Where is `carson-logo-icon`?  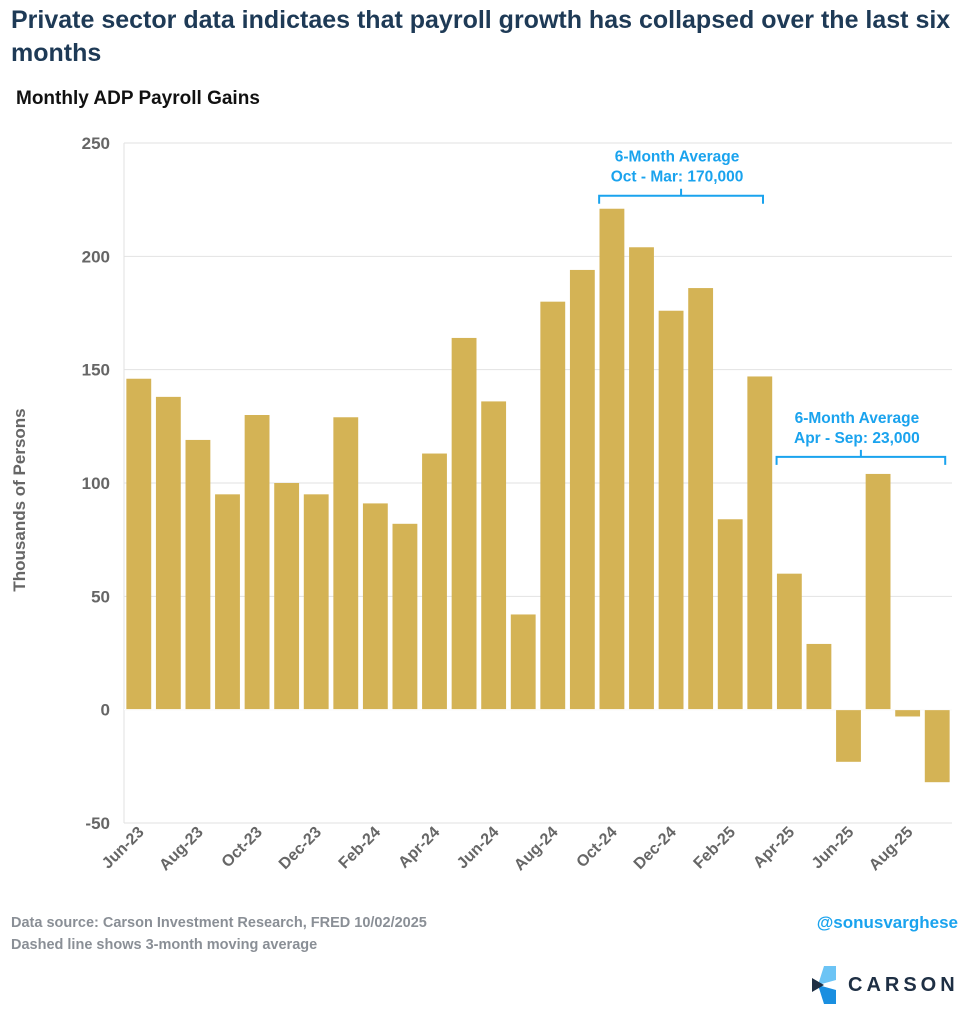 carson-logo-icon is located at coordinates (824, 985).